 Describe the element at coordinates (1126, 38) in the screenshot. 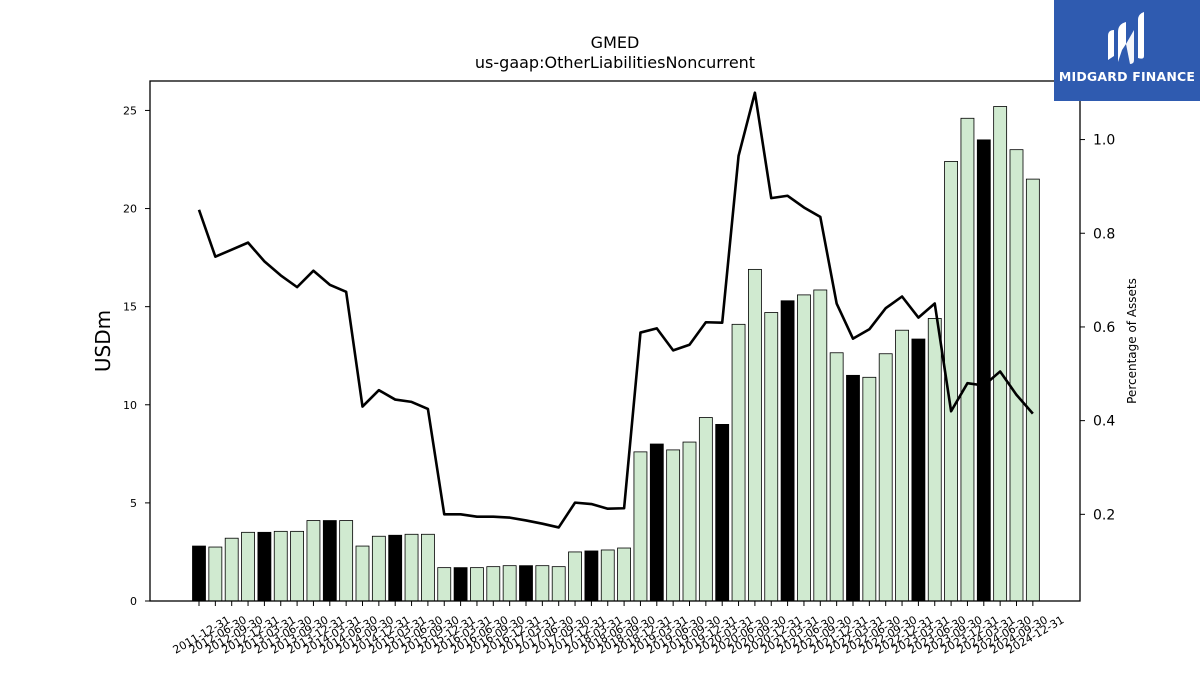

I see `midgard-logo-icon` at that location.